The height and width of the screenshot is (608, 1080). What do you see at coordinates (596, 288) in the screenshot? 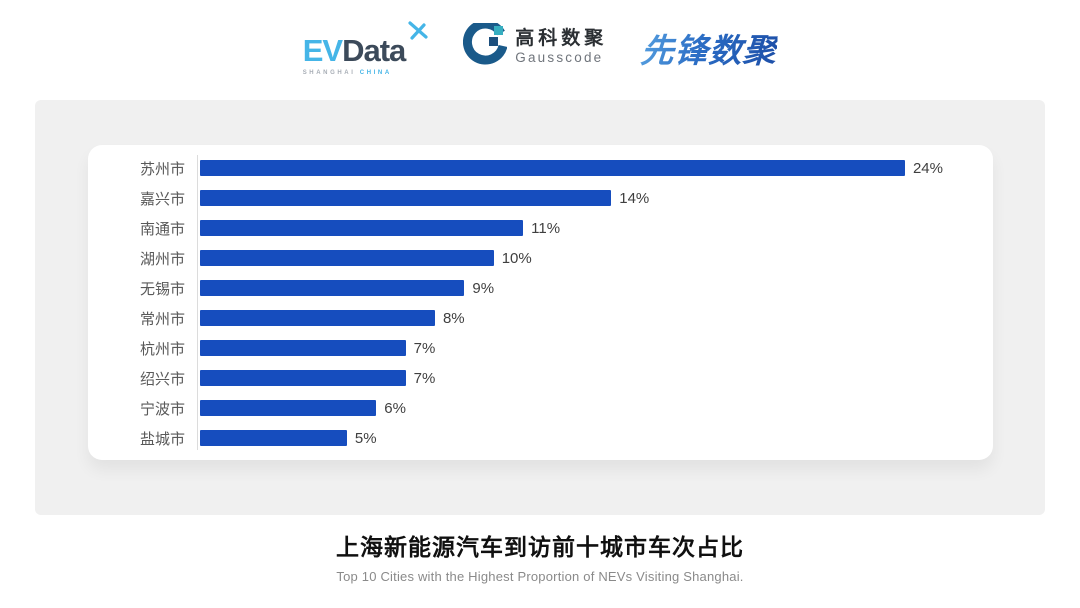
I see `bar-track: 9%` at bounding box center [596, 288].